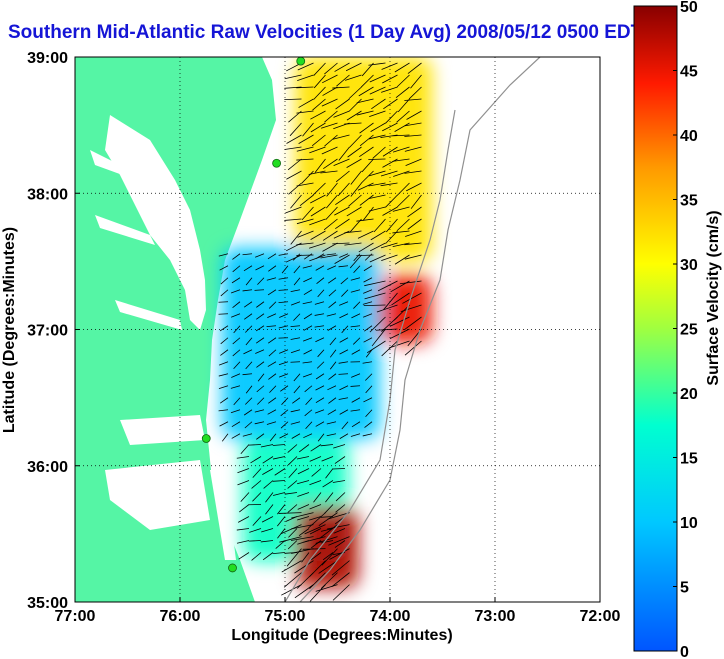 Image resolution: width=724 pixels, height=659 pixels. Describe the element at coordinates (655, 328) in the screenshot. I see `colorbar` at that location.